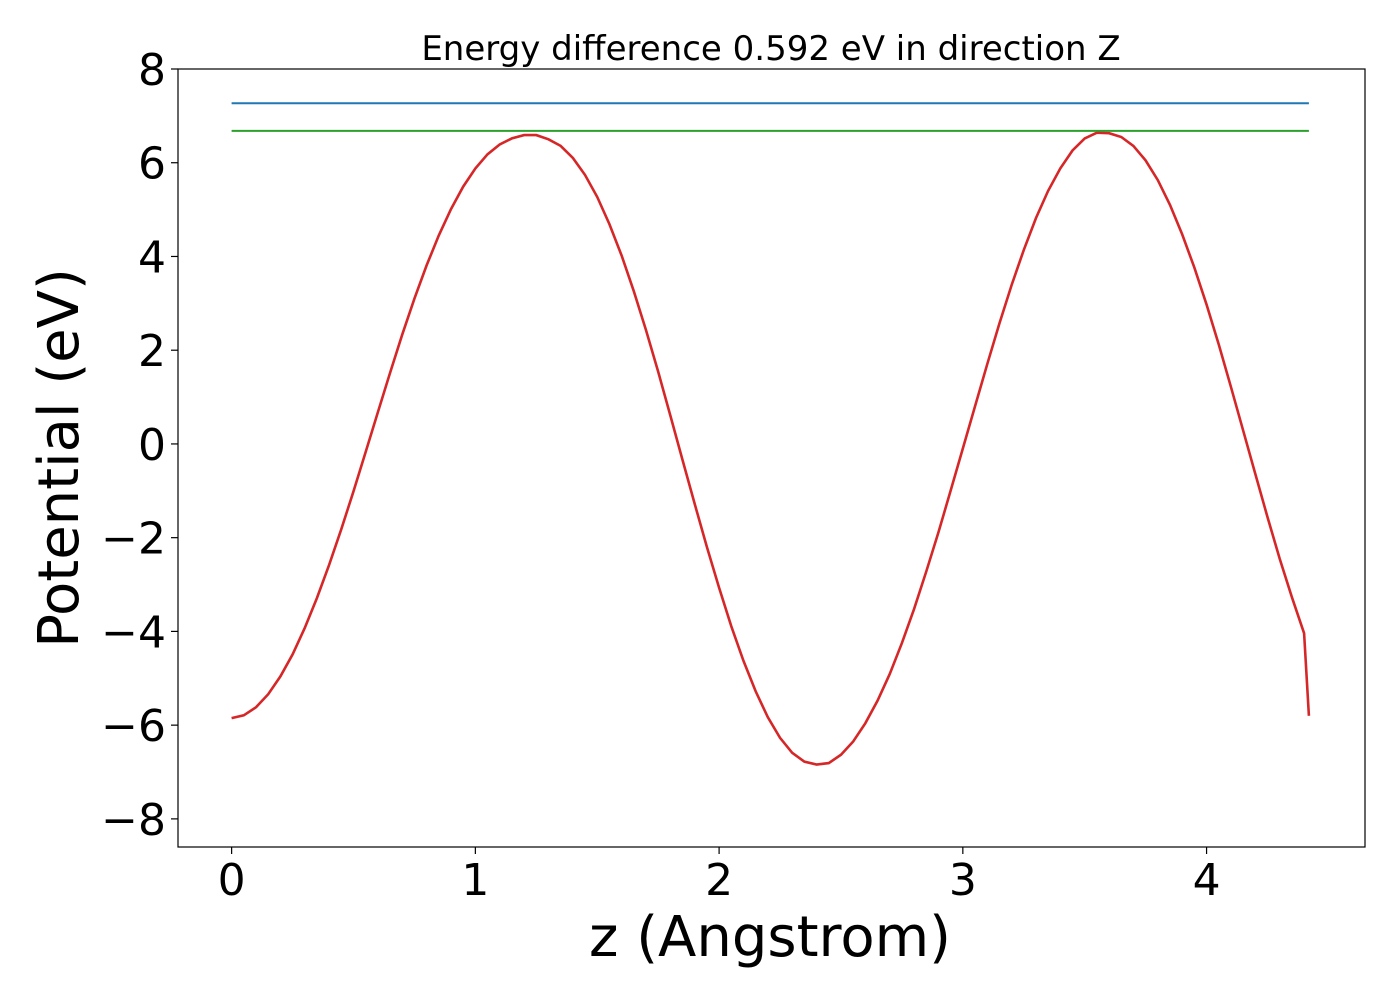 Image resolution: width=1400 pixels, height=1000 pixels. I want to click on x-tick-label: 0, so click(232, 880).